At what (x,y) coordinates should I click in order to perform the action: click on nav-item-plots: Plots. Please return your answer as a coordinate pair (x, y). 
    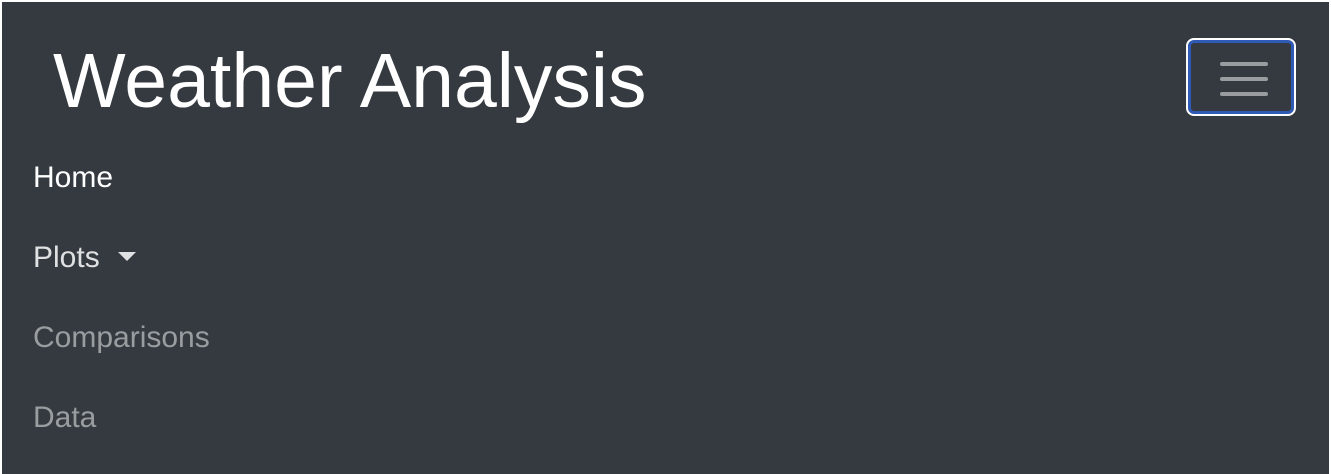
    Looking at the image, I should click on (121, 258).